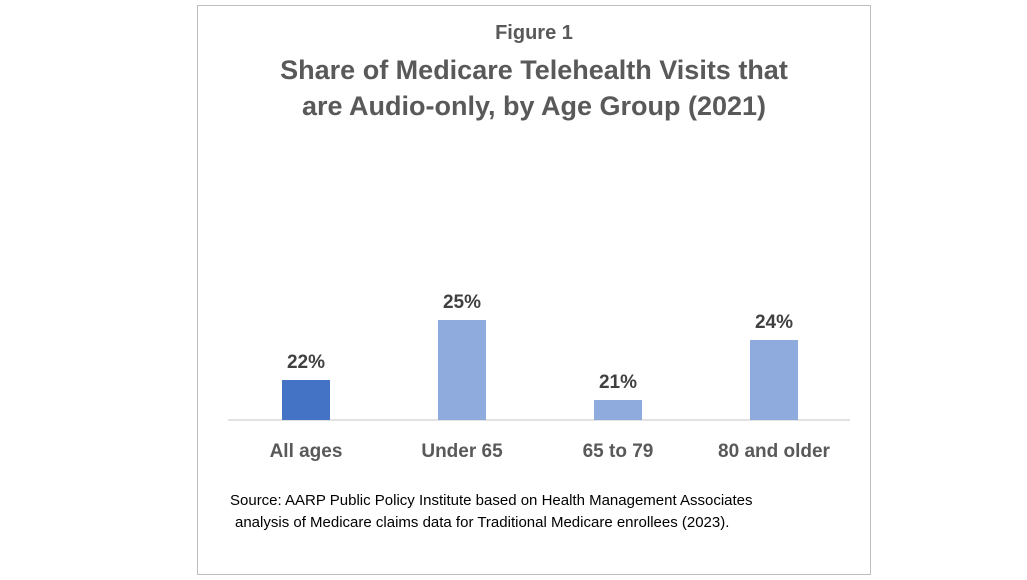 The image size is (1027, 580). I want to click on data-label-0: 22%, so click(306, 362).